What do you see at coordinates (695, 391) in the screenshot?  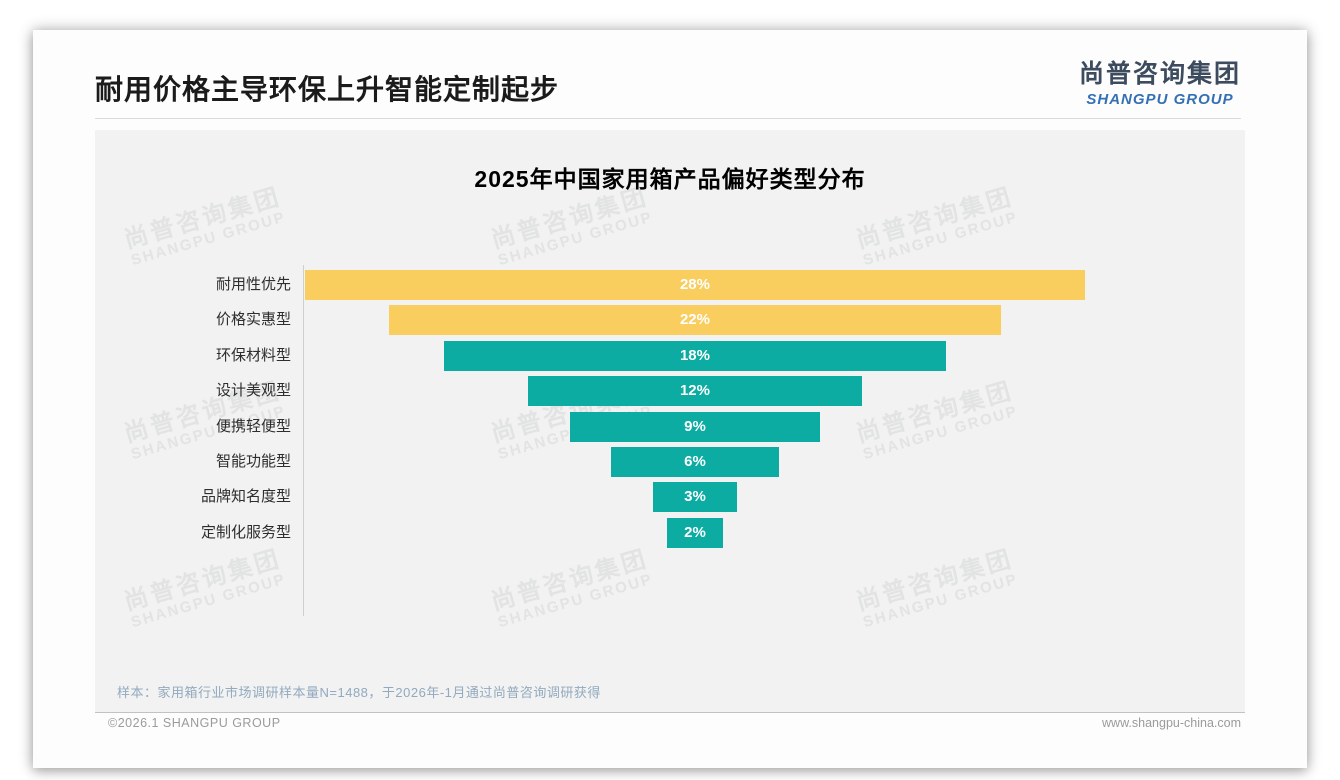 I see `funnel-bar: 12%` at bounding box center [695, 391].